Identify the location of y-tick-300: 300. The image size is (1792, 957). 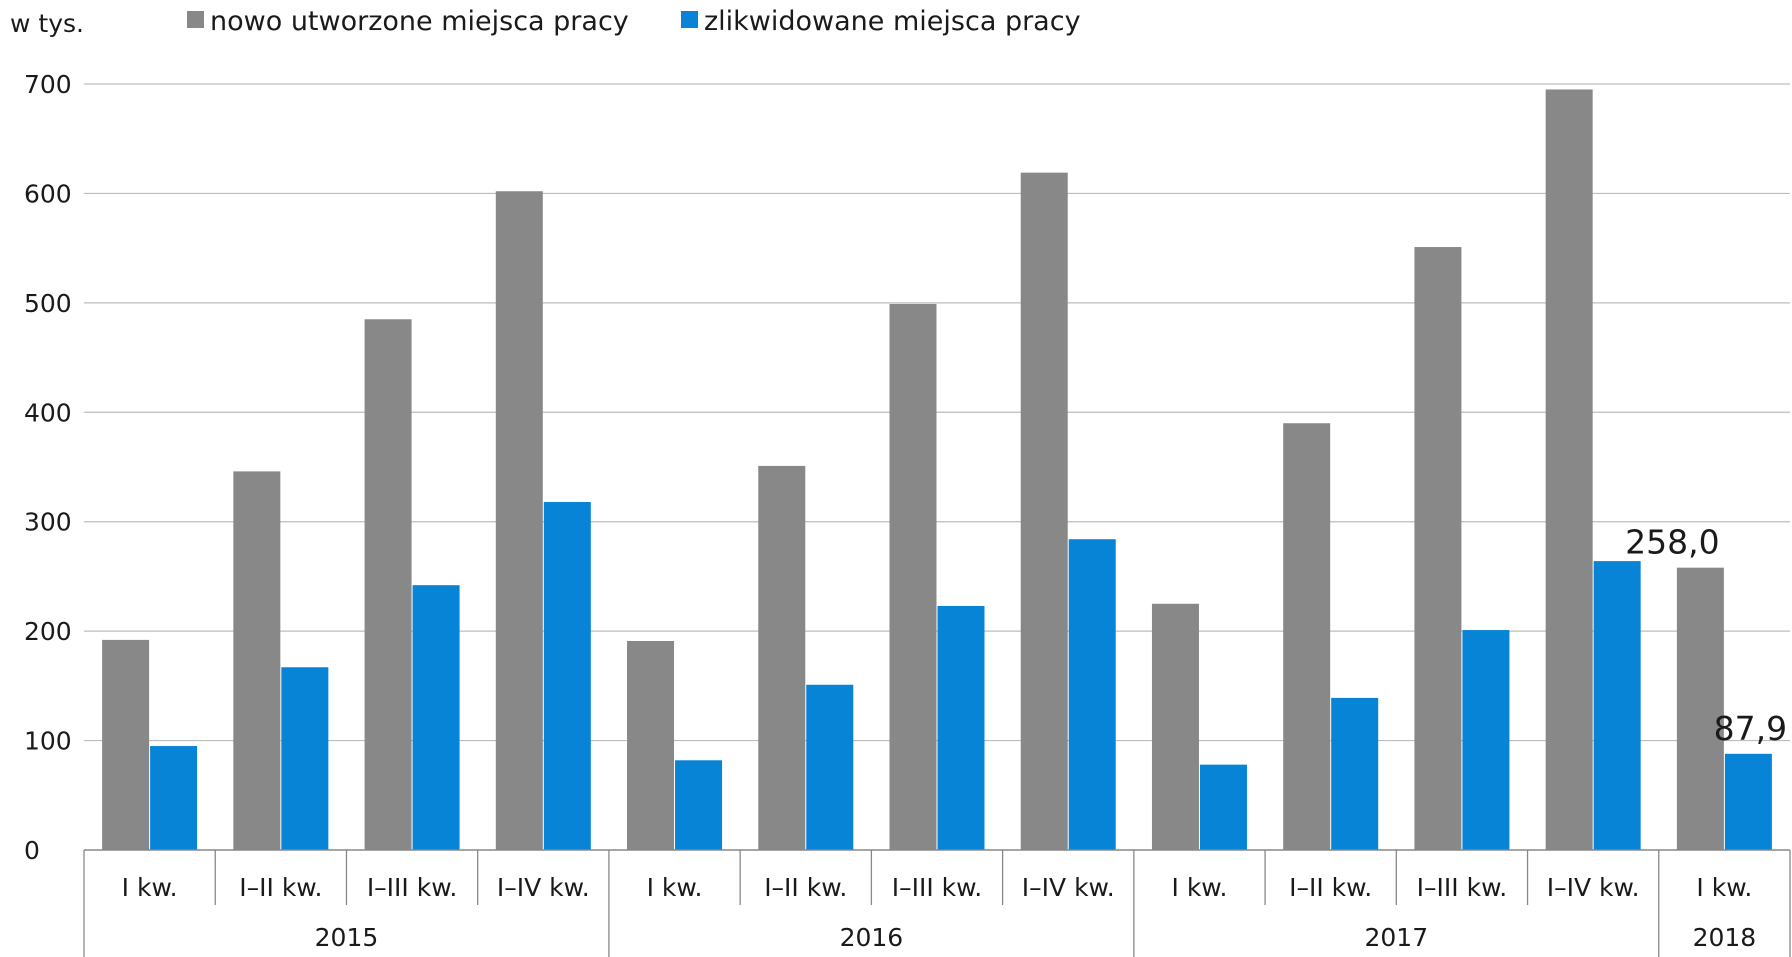
(48, 522).